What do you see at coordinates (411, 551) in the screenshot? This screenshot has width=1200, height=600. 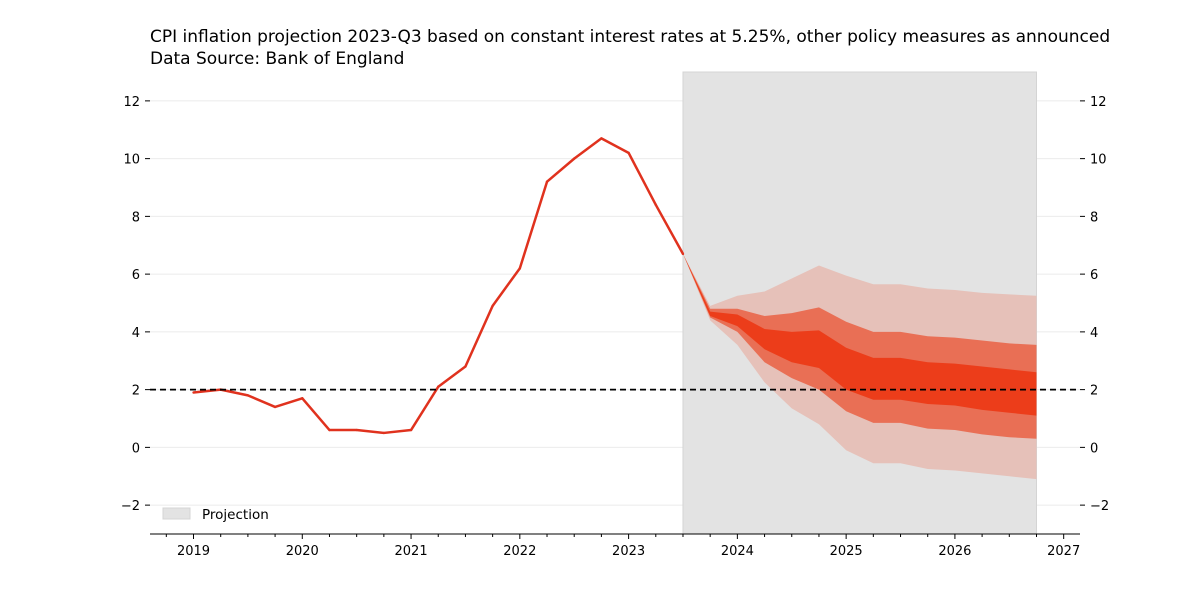 I see `x-tick-label: 2021` at bounding box center [411, 551].